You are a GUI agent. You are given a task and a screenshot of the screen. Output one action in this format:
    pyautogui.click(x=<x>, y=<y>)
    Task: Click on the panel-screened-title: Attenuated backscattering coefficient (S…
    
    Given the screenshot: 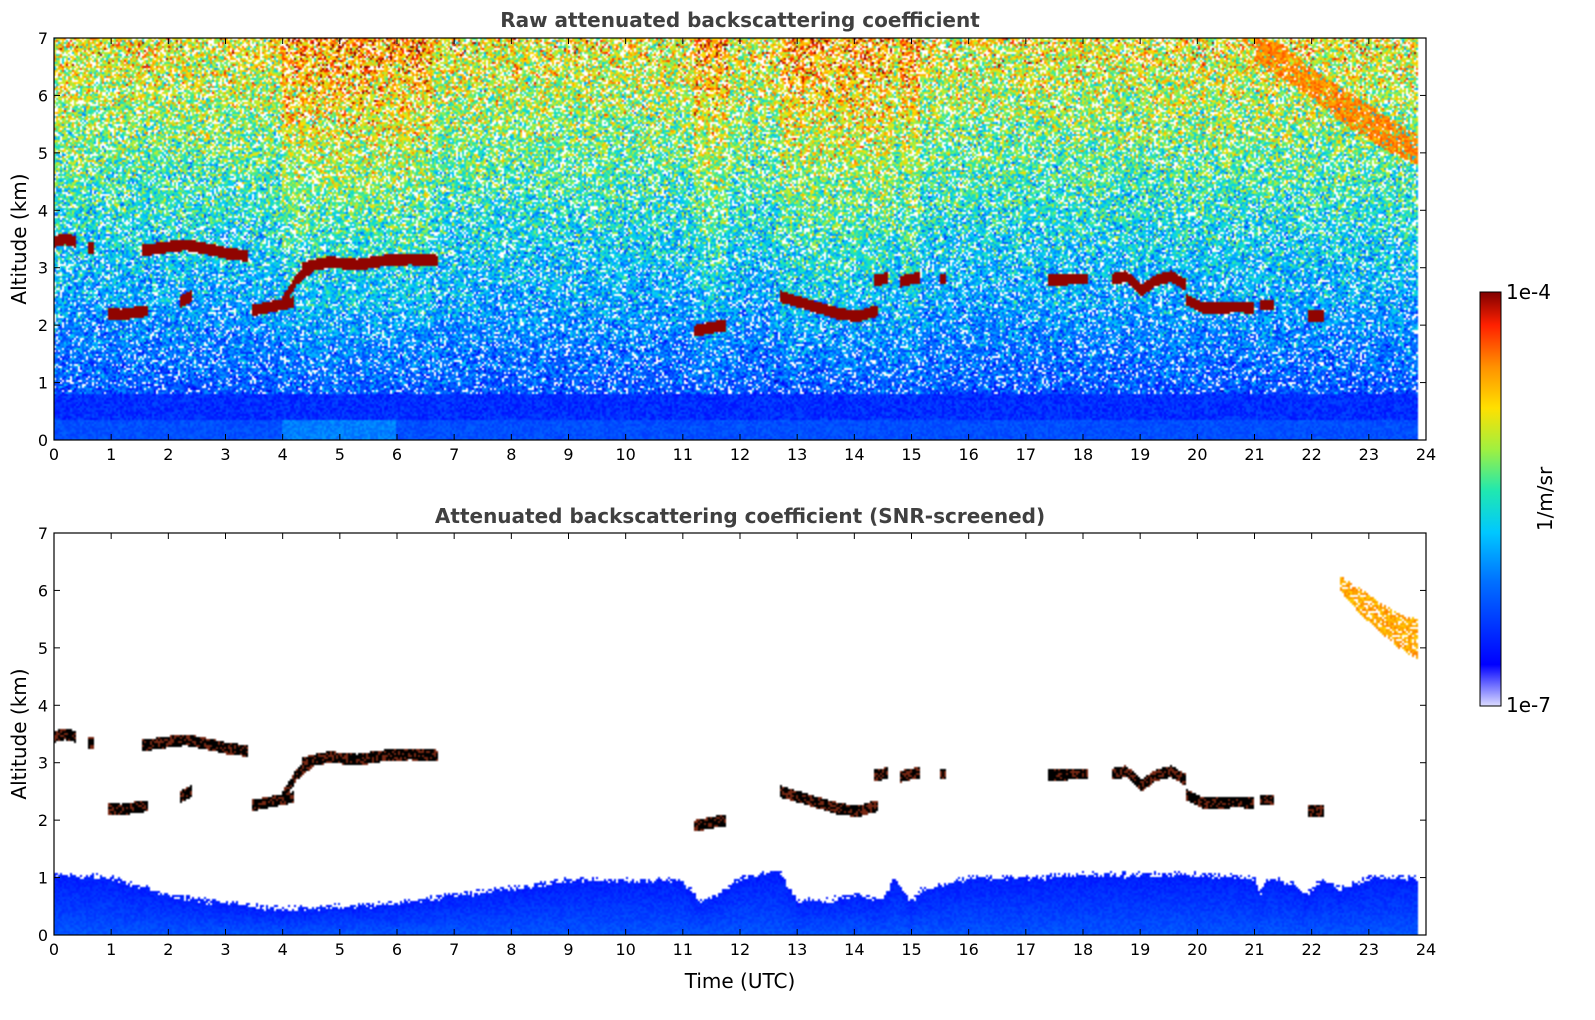 What is the action you would take?
    pyautogui.click(x=740, y=516)
    